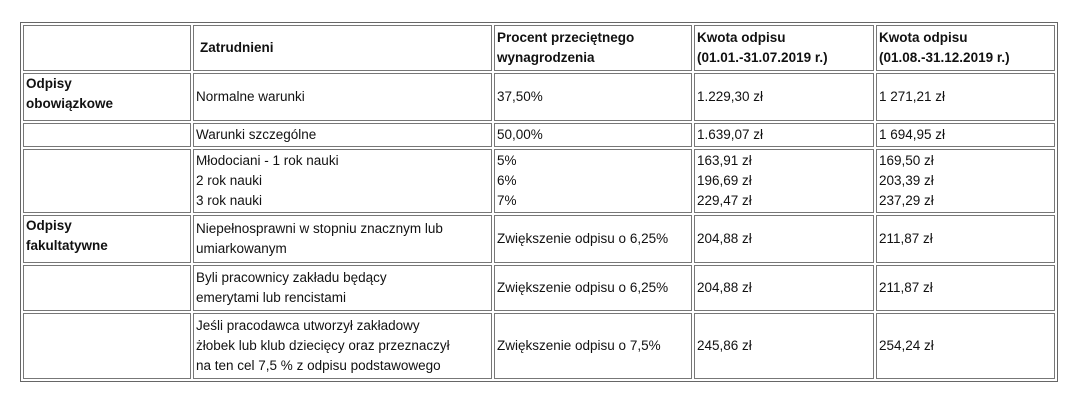 This screenshot has width=1080, height=403. What do you see at coordinates (912, 134) in the screenshot?
I see `cell-line: 1 694,95 zł` at bounding box center [912, 134].